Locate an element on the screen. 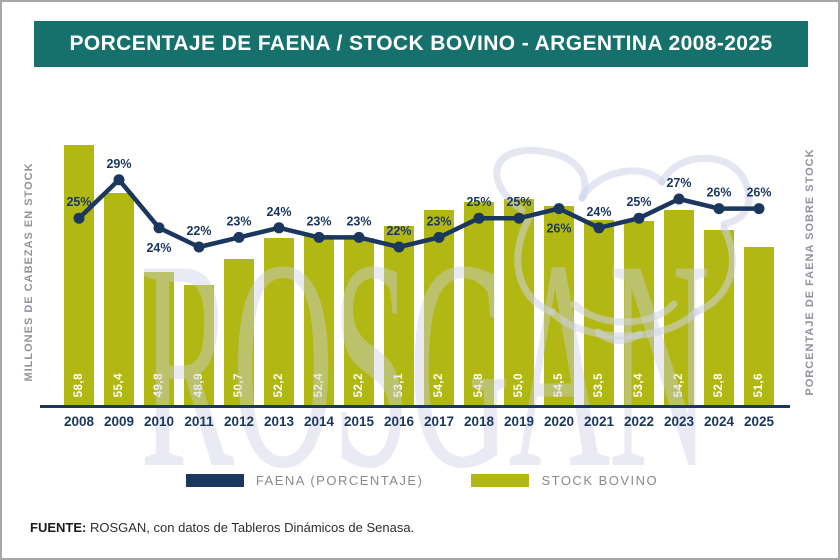 Image resolution: width=840 pixels, height=560 pixels. x-axis-year-label: 2021 is located at coordinates (599, 421).